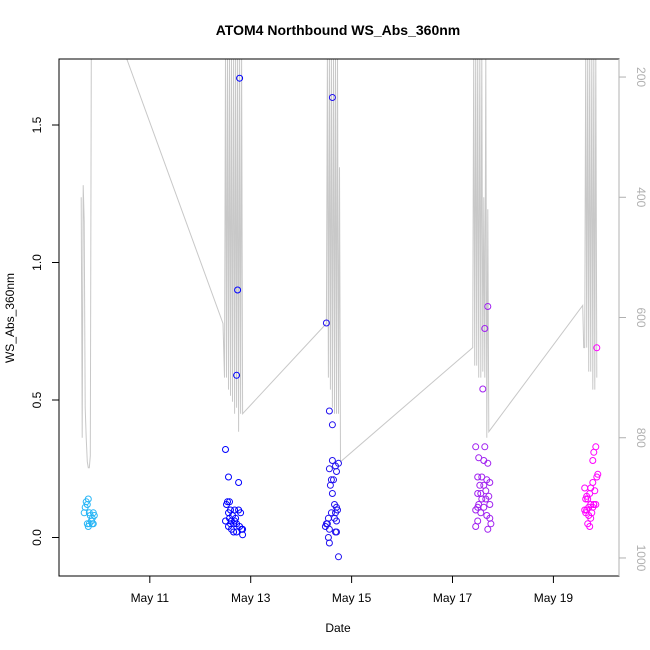 Image resolution: width=650 pixels, height=650 pixels. What do you see at coordinates (641, 77) in the screenshot?
I see `secondary-y-tick-label: 200` at bounding box center [641, 77].